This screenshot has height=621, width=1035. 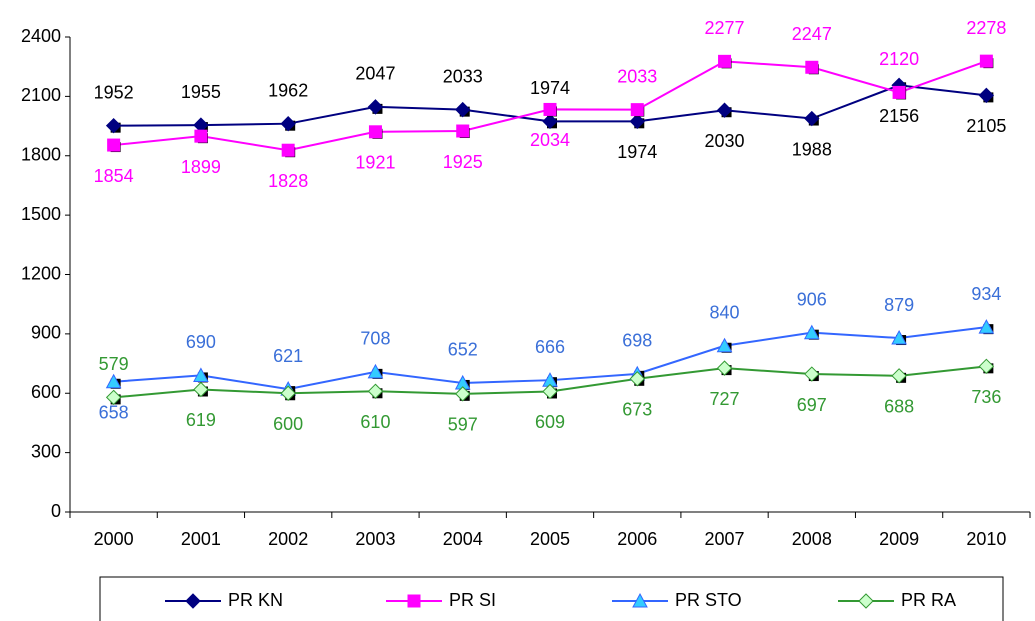 What do you see at coordinates (375, 163) in the screenshot?
I see `data-label: 1921` at bounding box center [375, 163].